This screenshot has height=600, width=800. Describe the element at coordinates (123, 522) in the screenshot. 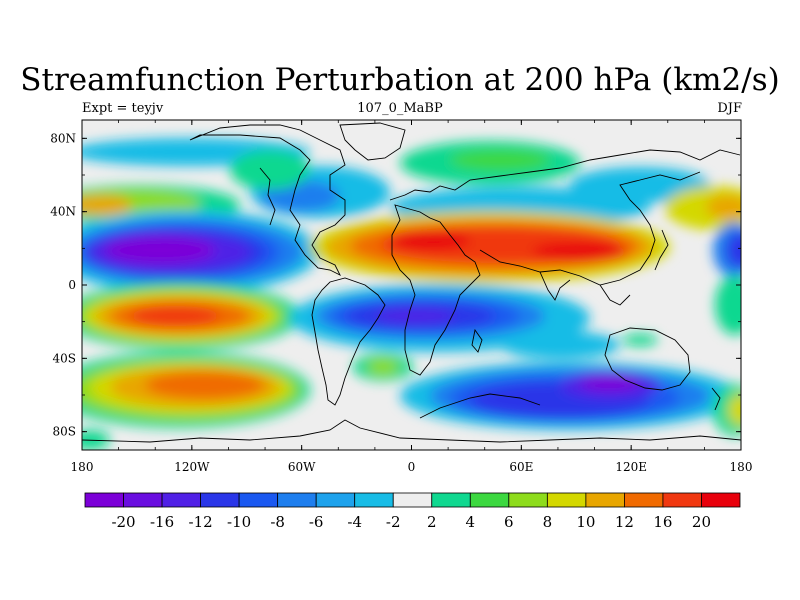

I see `colorbar-label: -20` at that location.